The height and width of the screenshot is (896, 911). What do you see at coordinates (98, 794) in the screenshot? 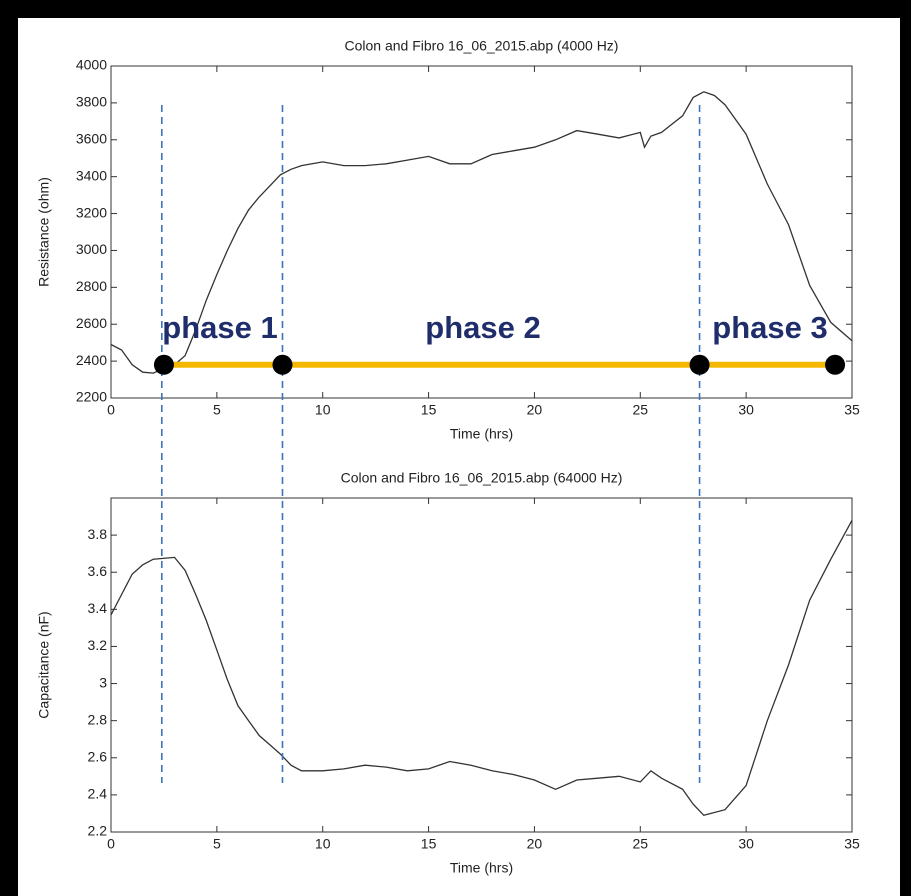
I see `y-tick-label: 2.4` at bounding box center [98, 794].